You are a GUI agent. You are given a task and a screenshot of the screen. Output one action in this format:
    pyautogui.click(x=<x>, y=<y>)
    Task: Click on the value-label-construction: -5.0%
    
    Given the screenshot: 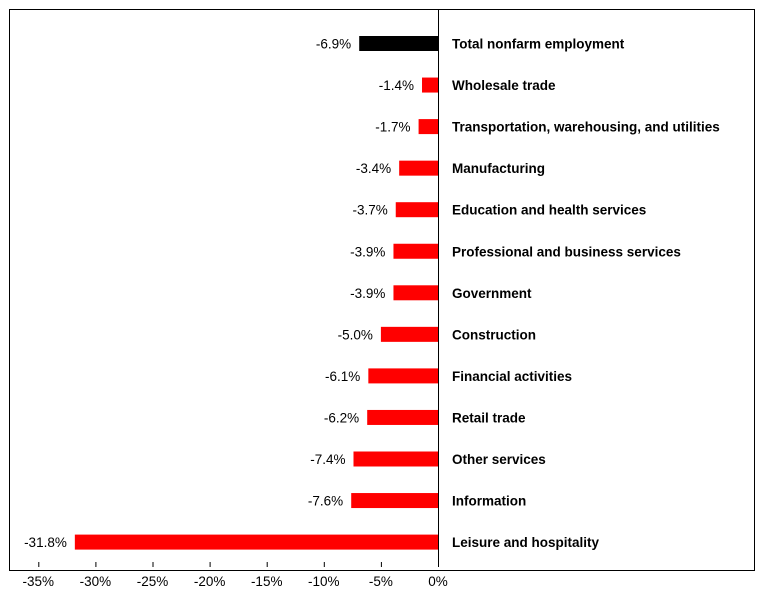 What is the action you would take?
    pyautogui.click(x=355, y=334)
    